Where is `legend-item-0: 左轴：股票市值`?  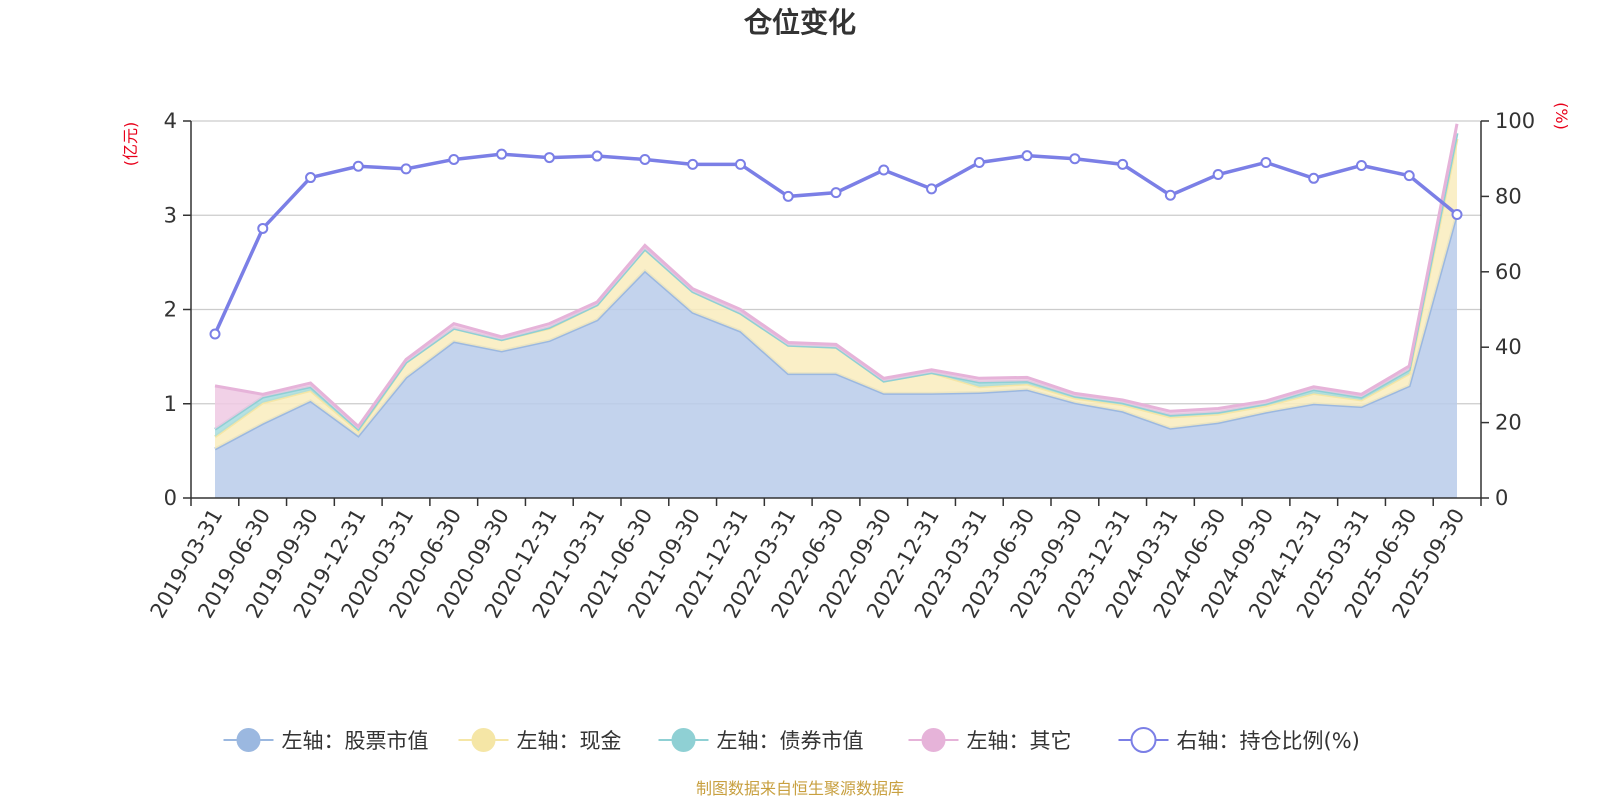 legend-item-0: 左轴：股票市值 is located at coordinates (326, 740).